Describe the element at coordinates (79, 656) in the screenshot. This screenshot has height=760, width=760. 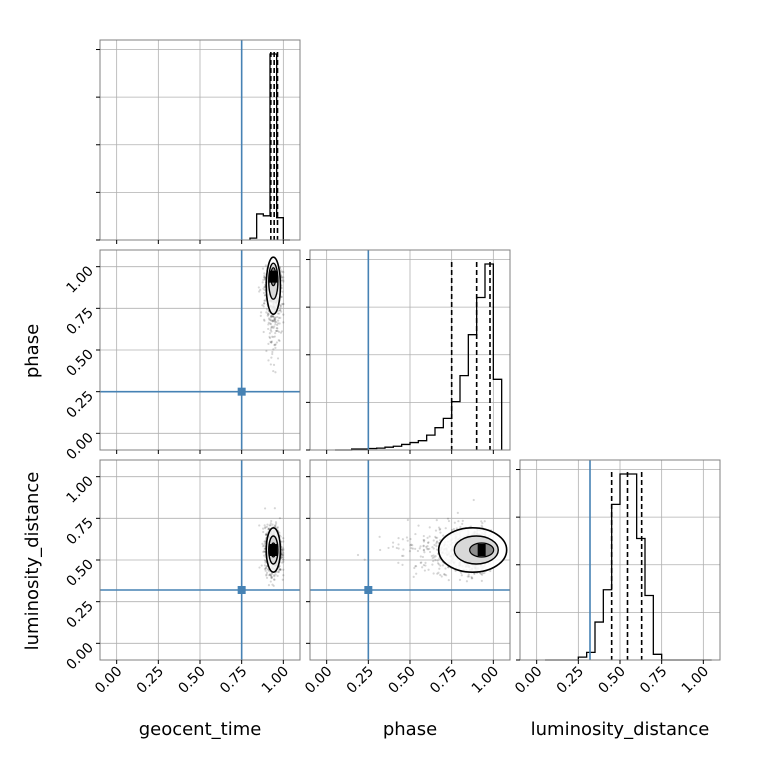
I see `y-tick-label: 0.00` at that location.